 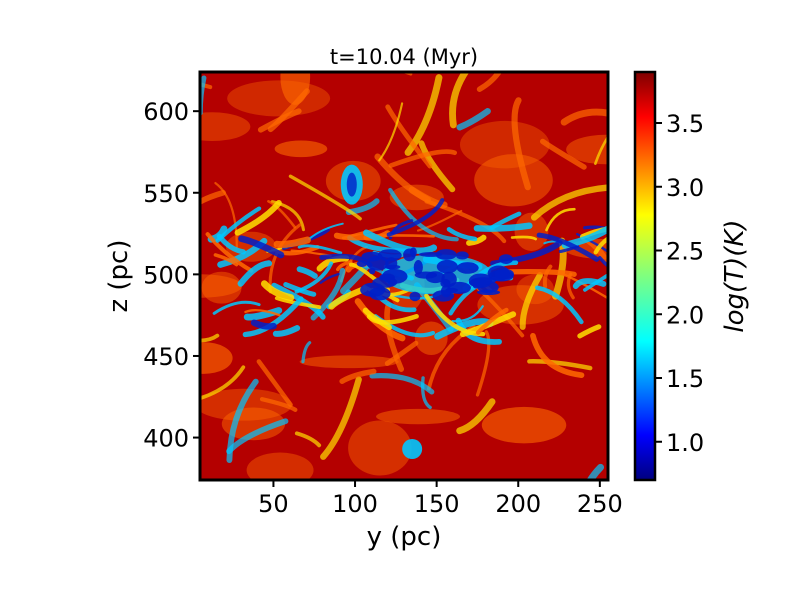 I want to click on colorbar-ticks: 1.0 1.5 2.0 2.5 3.0 3.5, so click(x=679, y=283).